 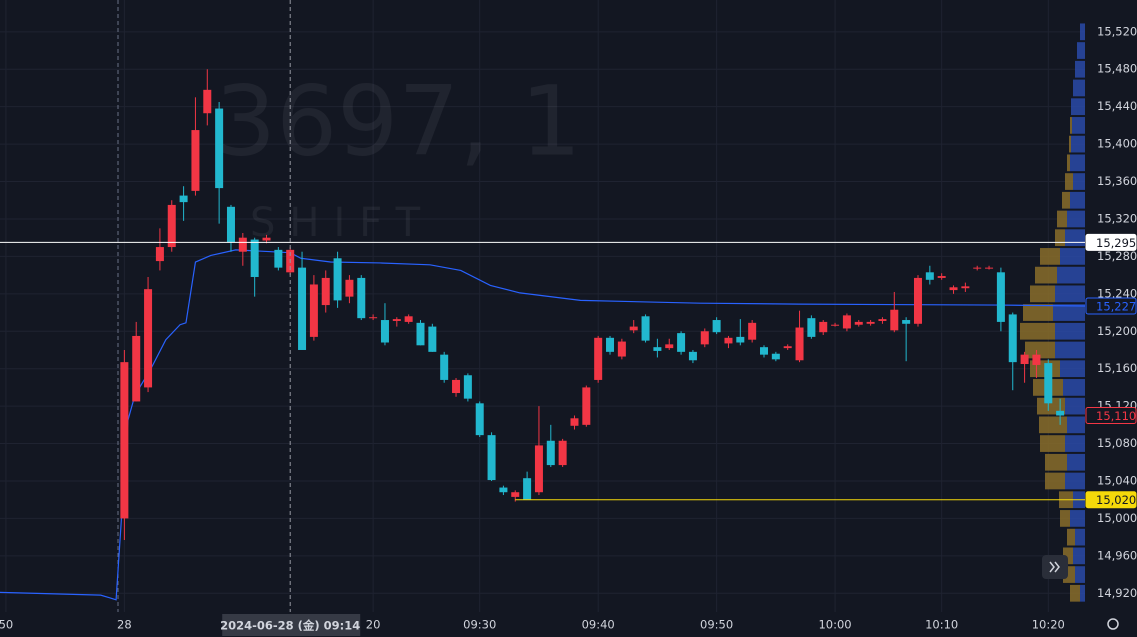 I want to click on y-tick-label: 15,360, so click(x=1117, y=181).